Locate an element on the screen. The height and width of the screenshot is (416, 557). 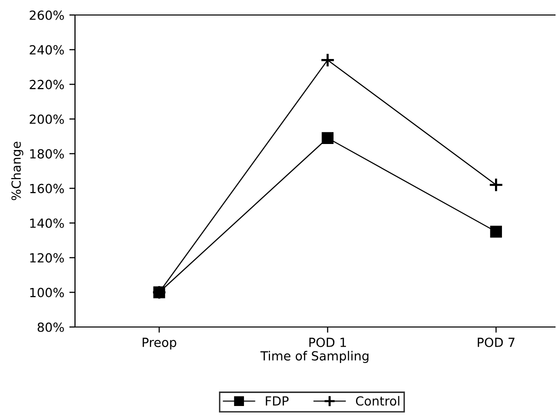
x-axis-title: Time of Sampling is located at coordinates (314, 356).